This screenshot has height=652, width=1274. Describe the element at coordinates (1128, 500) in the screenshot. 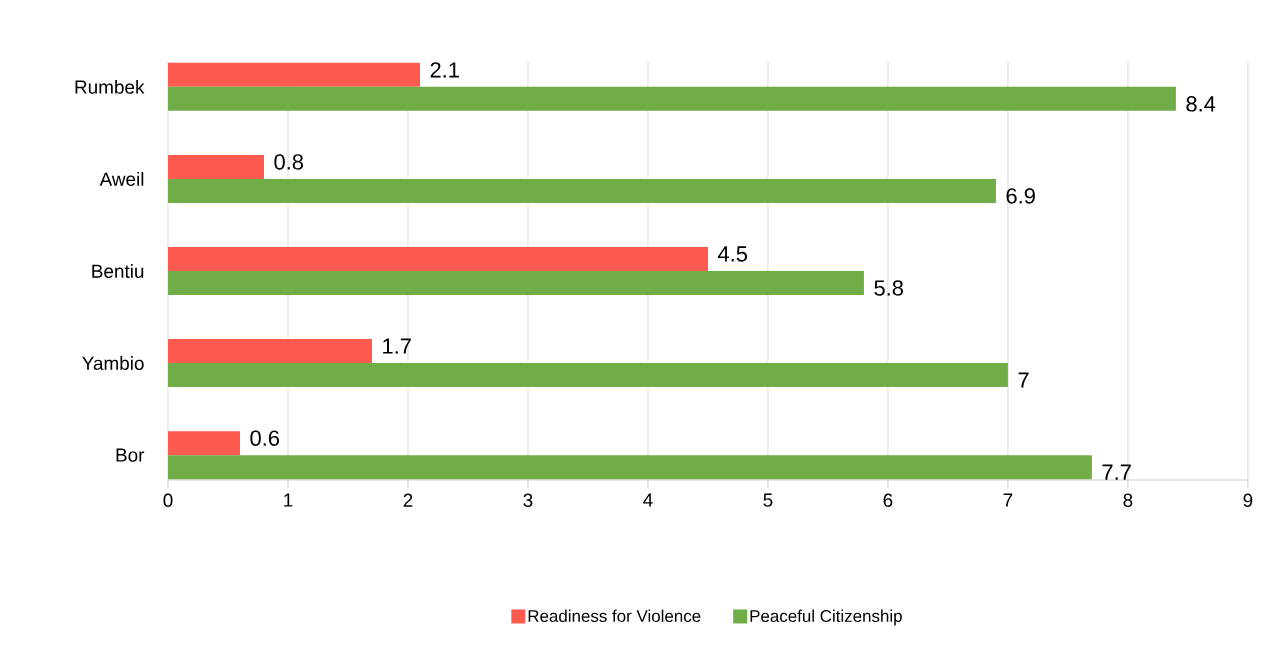

I see `x-tick-label: 8` at that location.